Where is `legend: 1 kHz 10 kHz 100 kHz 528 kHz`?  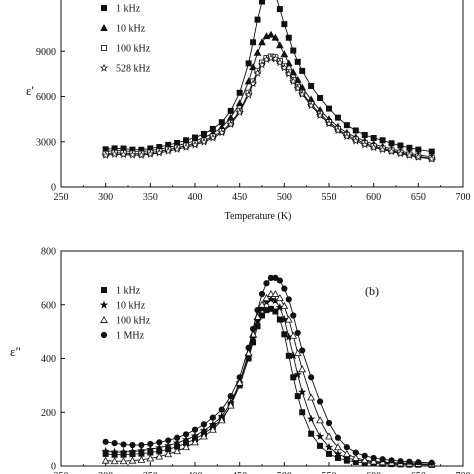
legend: 1 kHz 10 kHz 100 kHz 528 kHz is located at coordinates (125, 39).